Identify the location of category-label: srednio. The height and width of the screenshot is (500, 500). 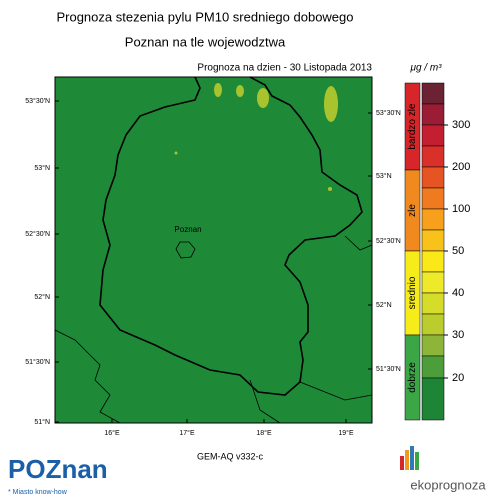
(412, 292).